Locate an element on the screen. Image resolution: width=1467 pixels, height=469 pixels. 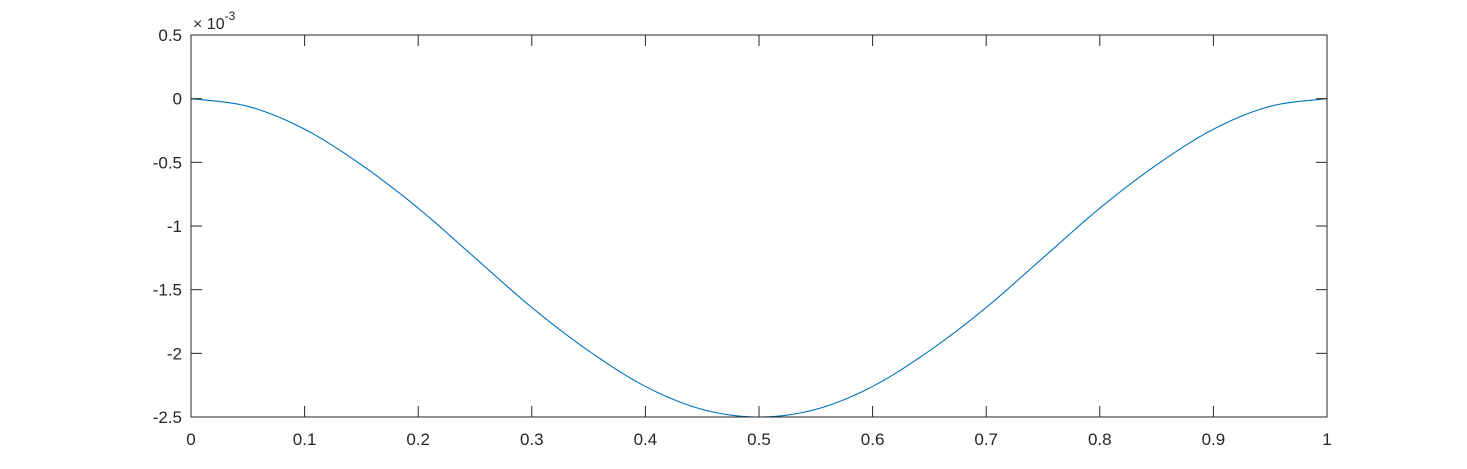
x-tick-label: 0.9 is located at coordinates (1214, 439).